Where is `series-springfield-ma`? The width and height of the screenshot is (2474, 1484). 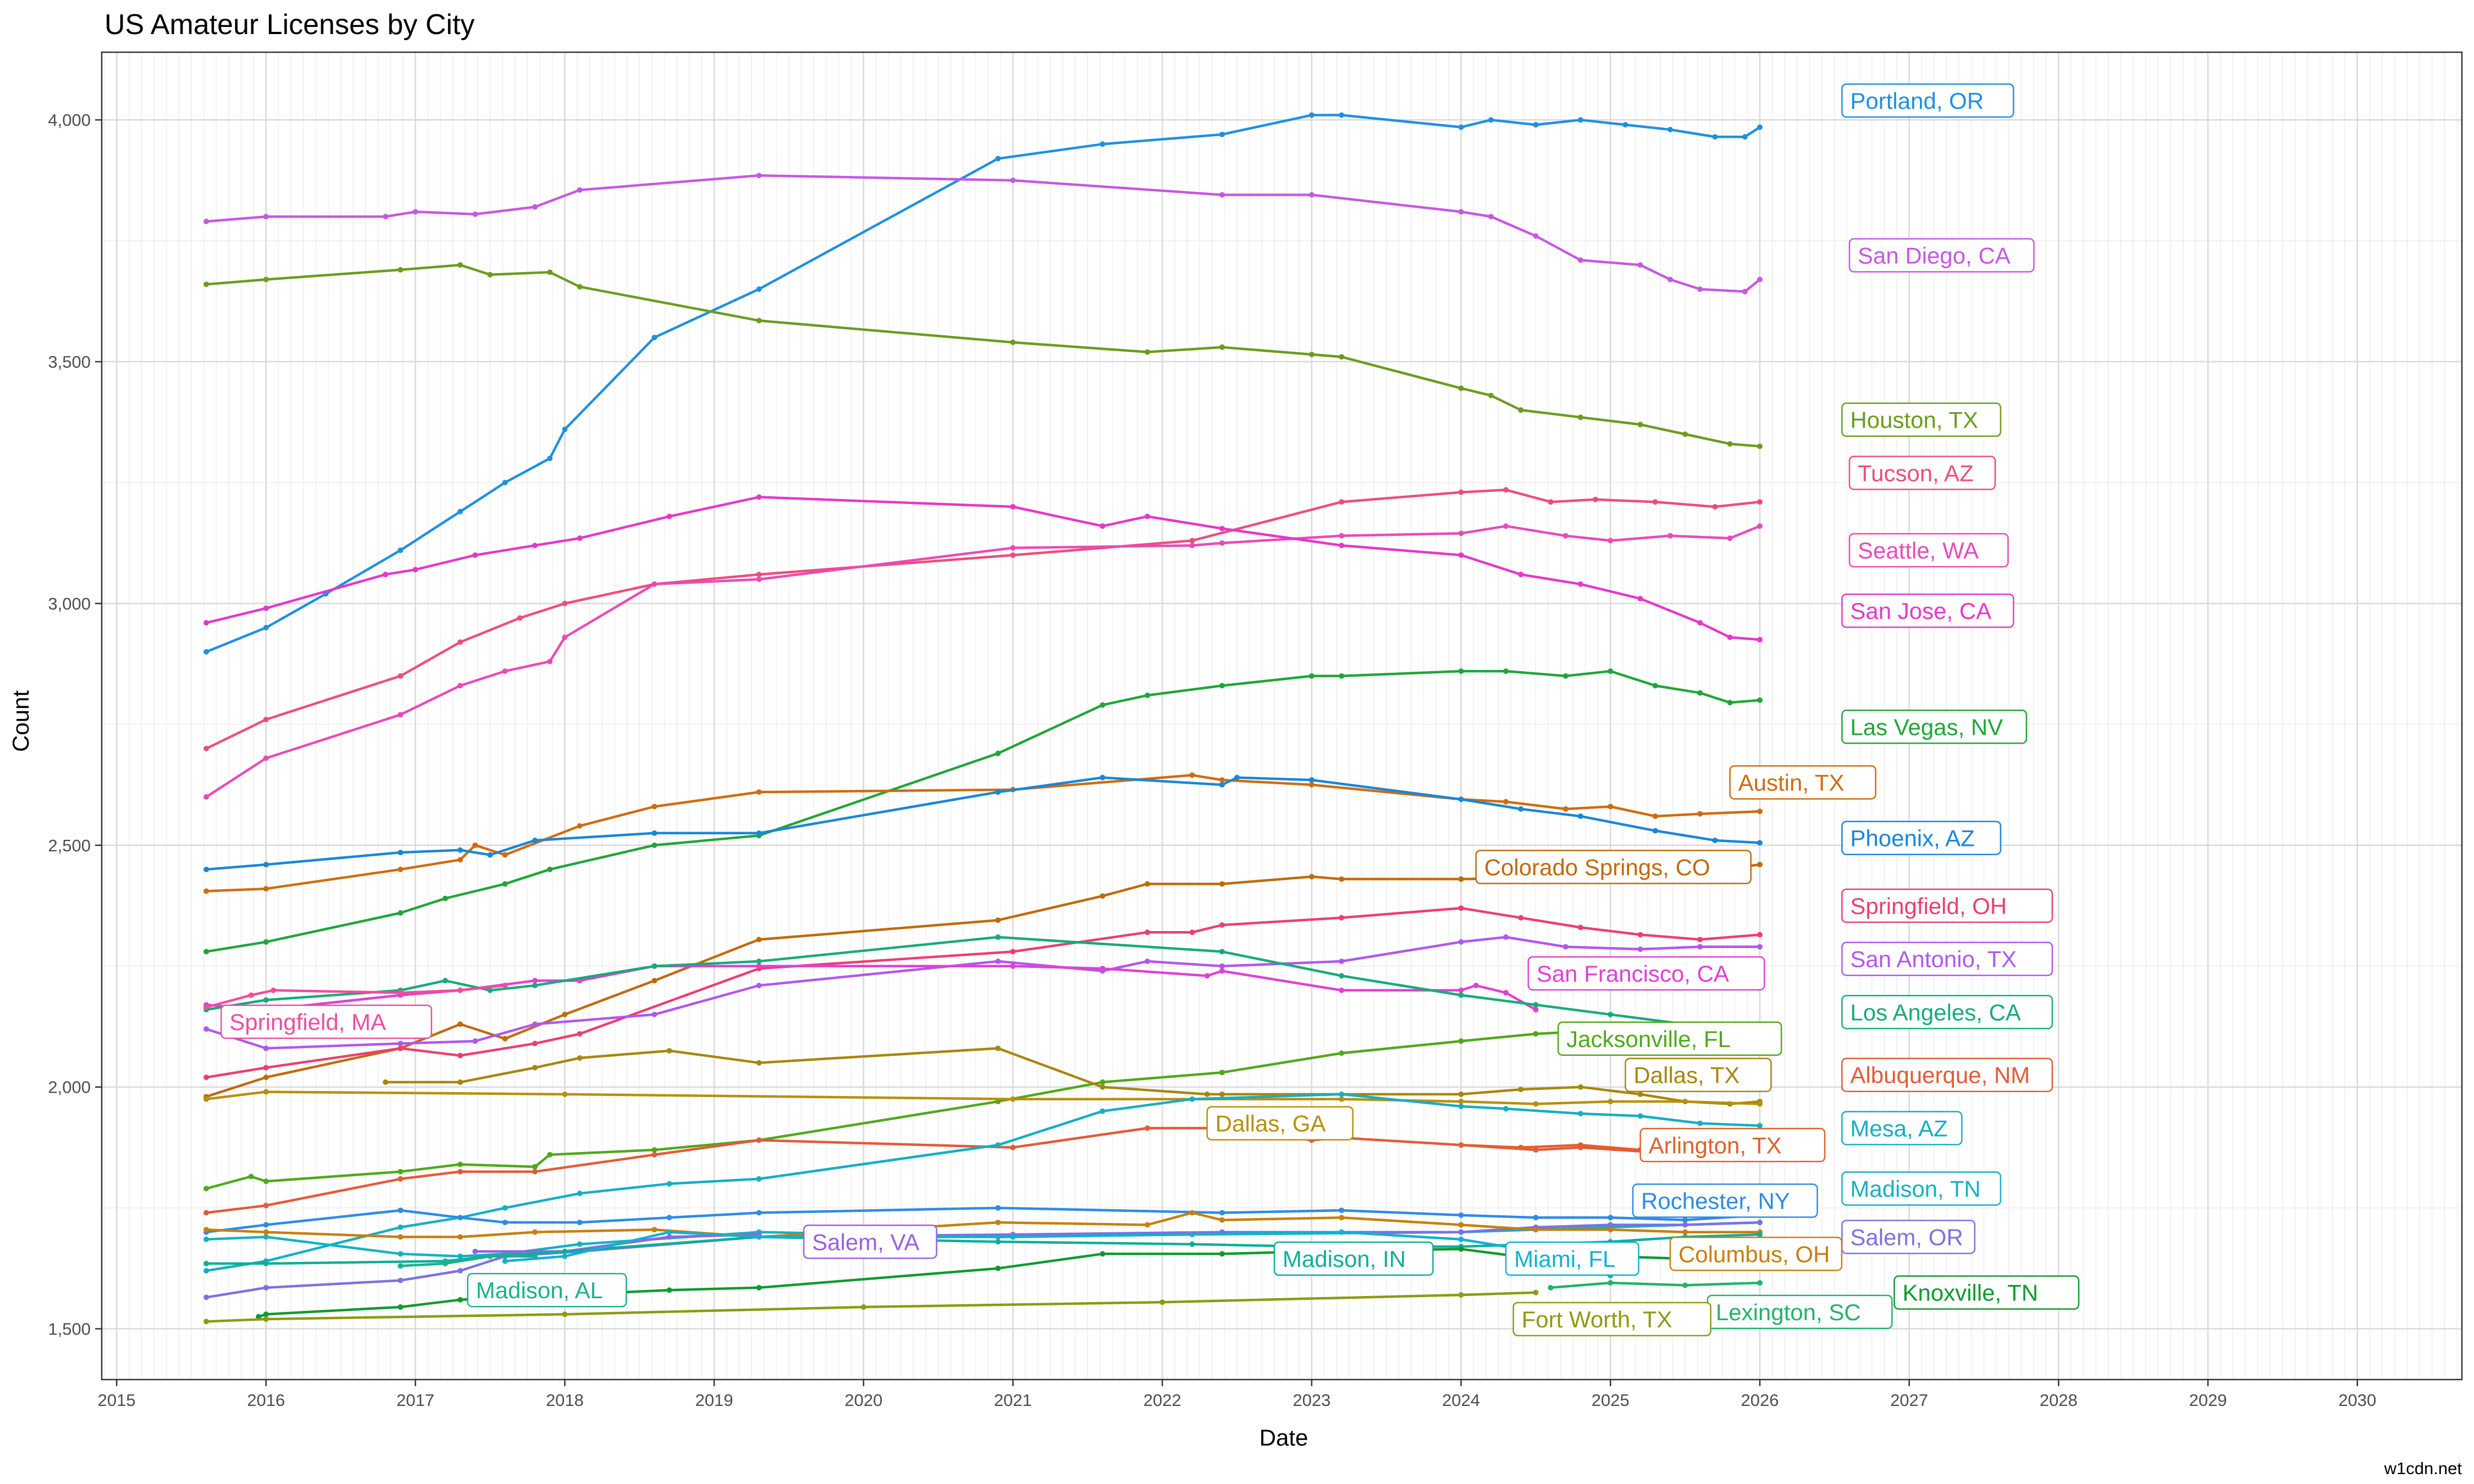 series-springfield-ma is located at coordinates (356, 996).